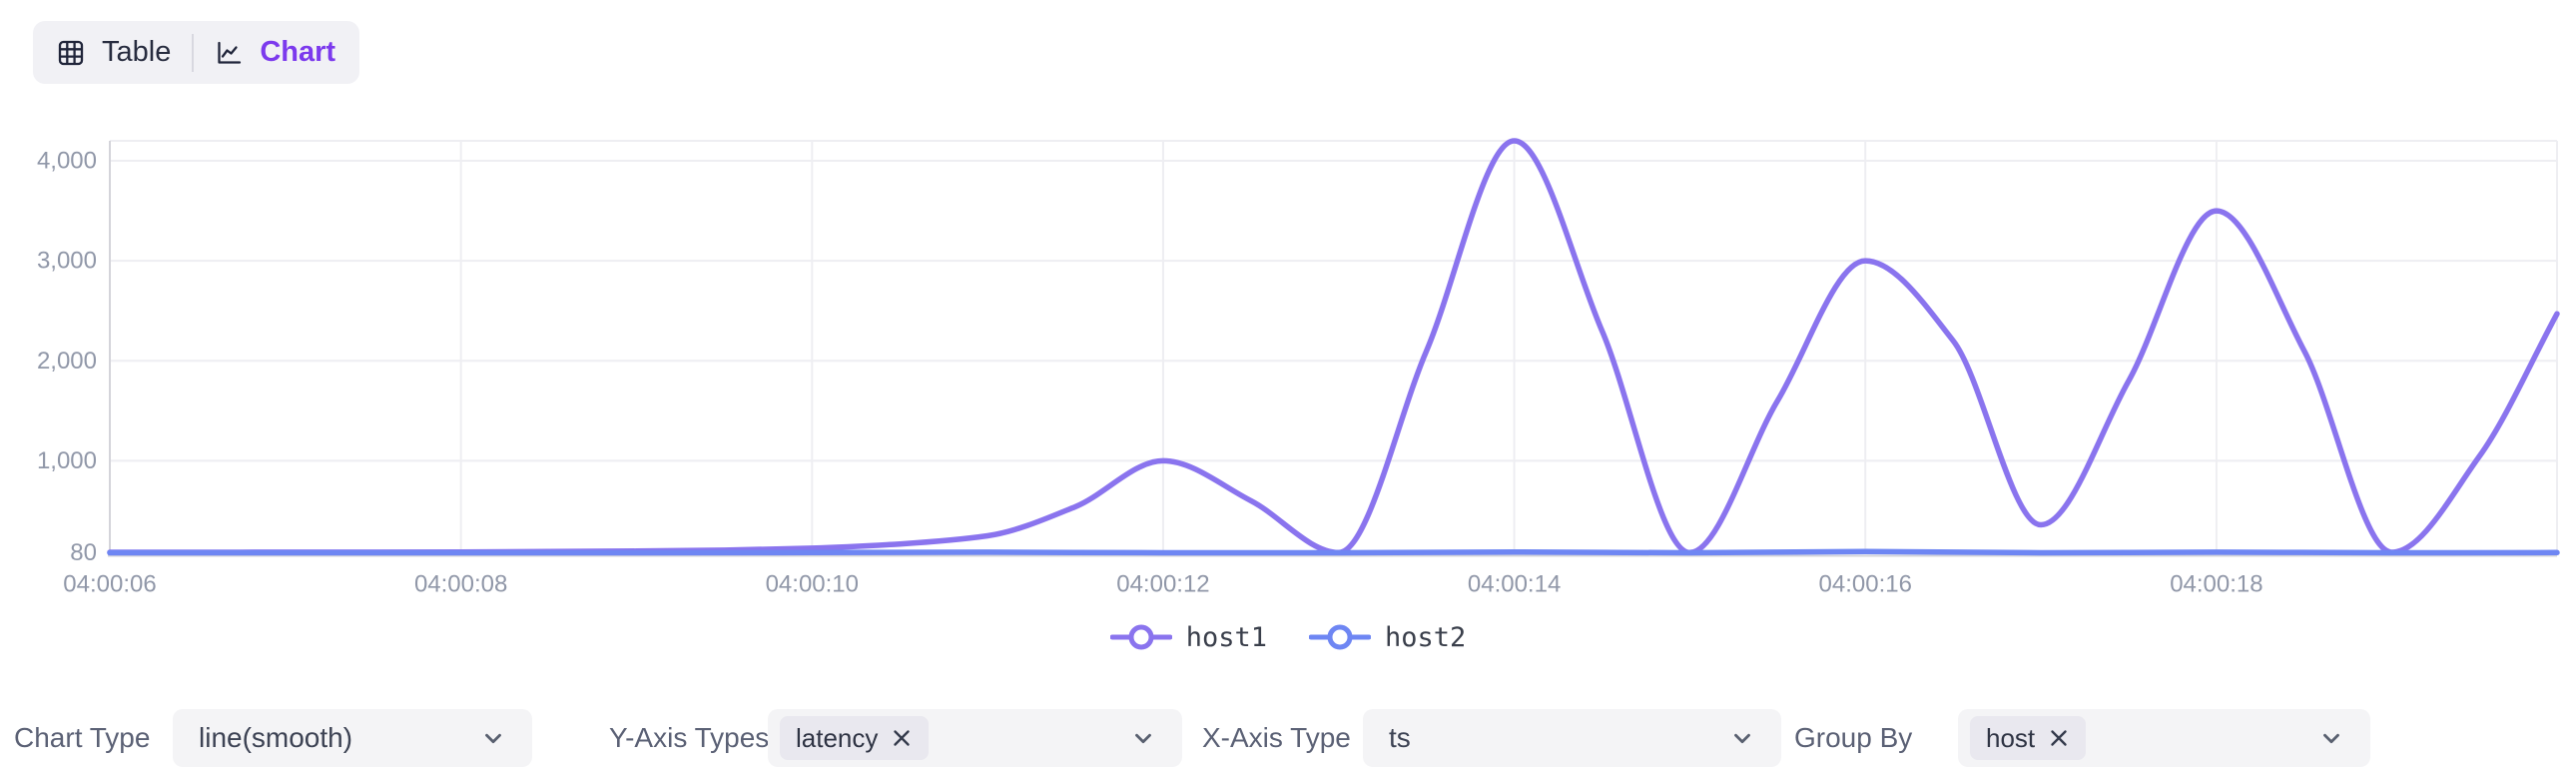 The width and height of the screenshot is (2576, 773). I want to click on x-axis-label: 04:00:08, so click(460, 584).